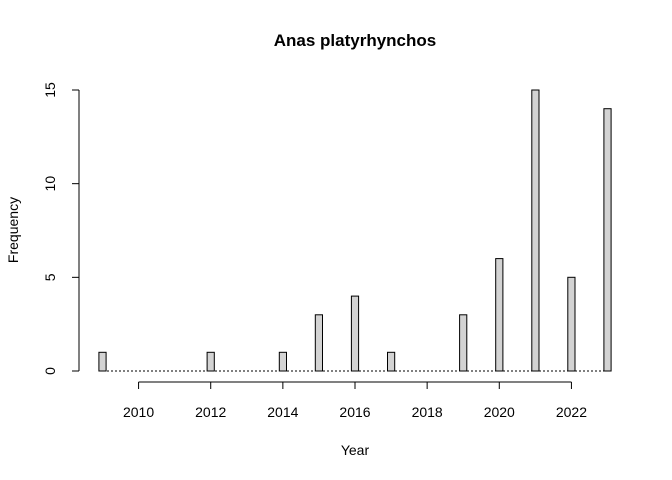  I want to click on x-tick-label-2014: 2014, so click(282, 412).